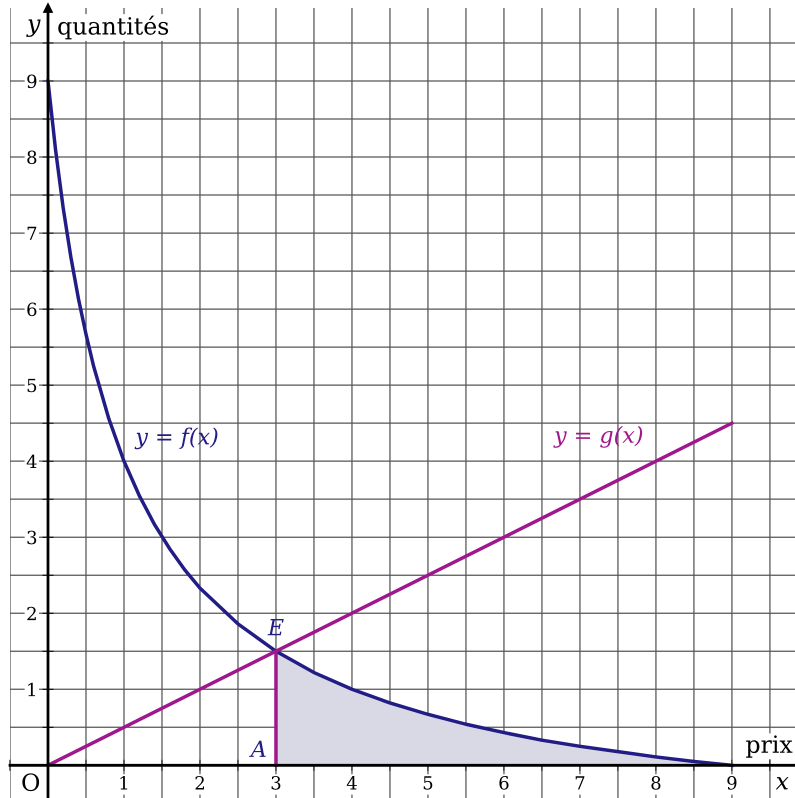 The image size is (795, 798). Describe the element at coordinates (769, 746) in the screenshot. I see `annotation: prix` at that location.